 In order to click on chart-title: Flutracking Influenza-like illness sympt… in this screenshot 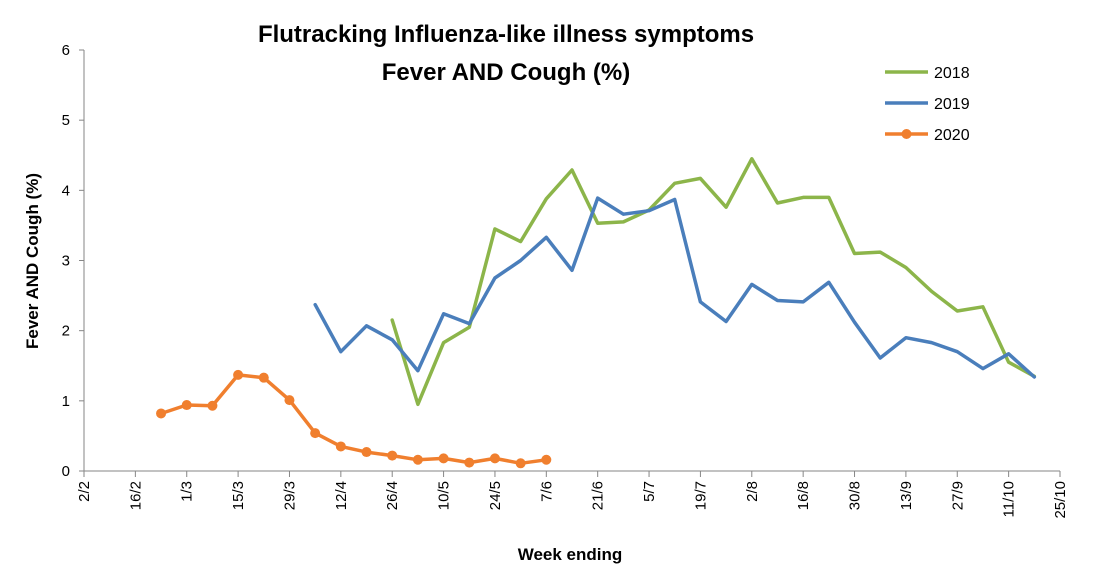, I will do `click(506, 34)`.